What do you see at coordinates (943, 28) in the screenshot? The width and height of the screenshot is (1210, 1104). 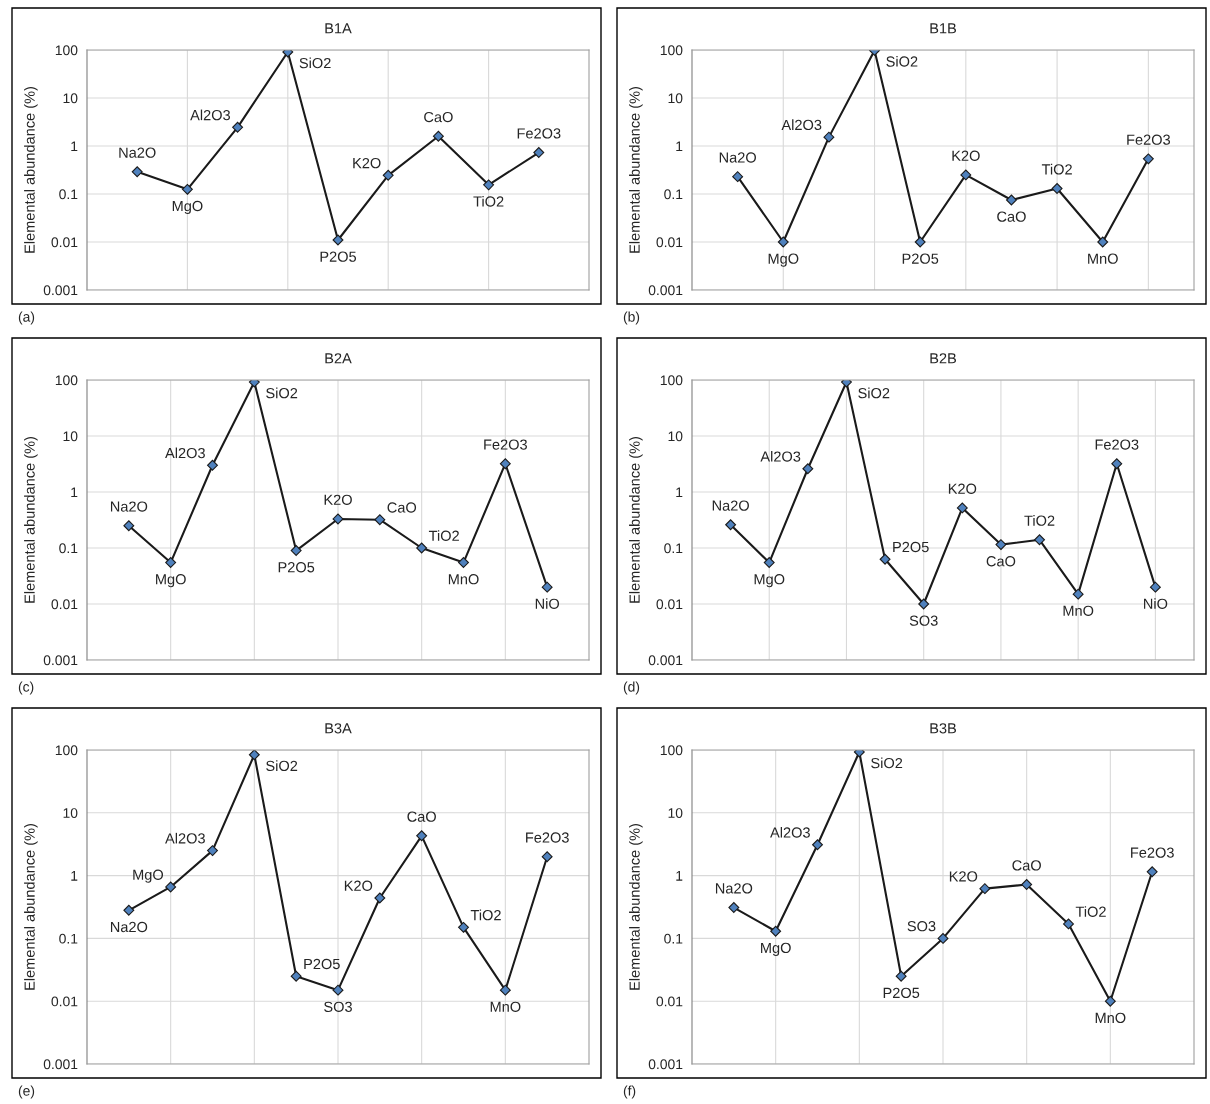 I see `chart-title: B1B` at bounding box center [943, 28].